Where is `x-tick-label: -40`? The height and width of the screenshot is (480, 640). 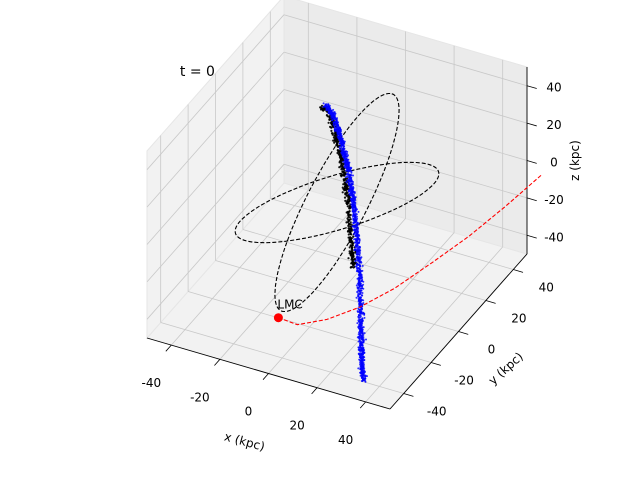 x-tick-label: -40 is located at coordinates (151, 383).